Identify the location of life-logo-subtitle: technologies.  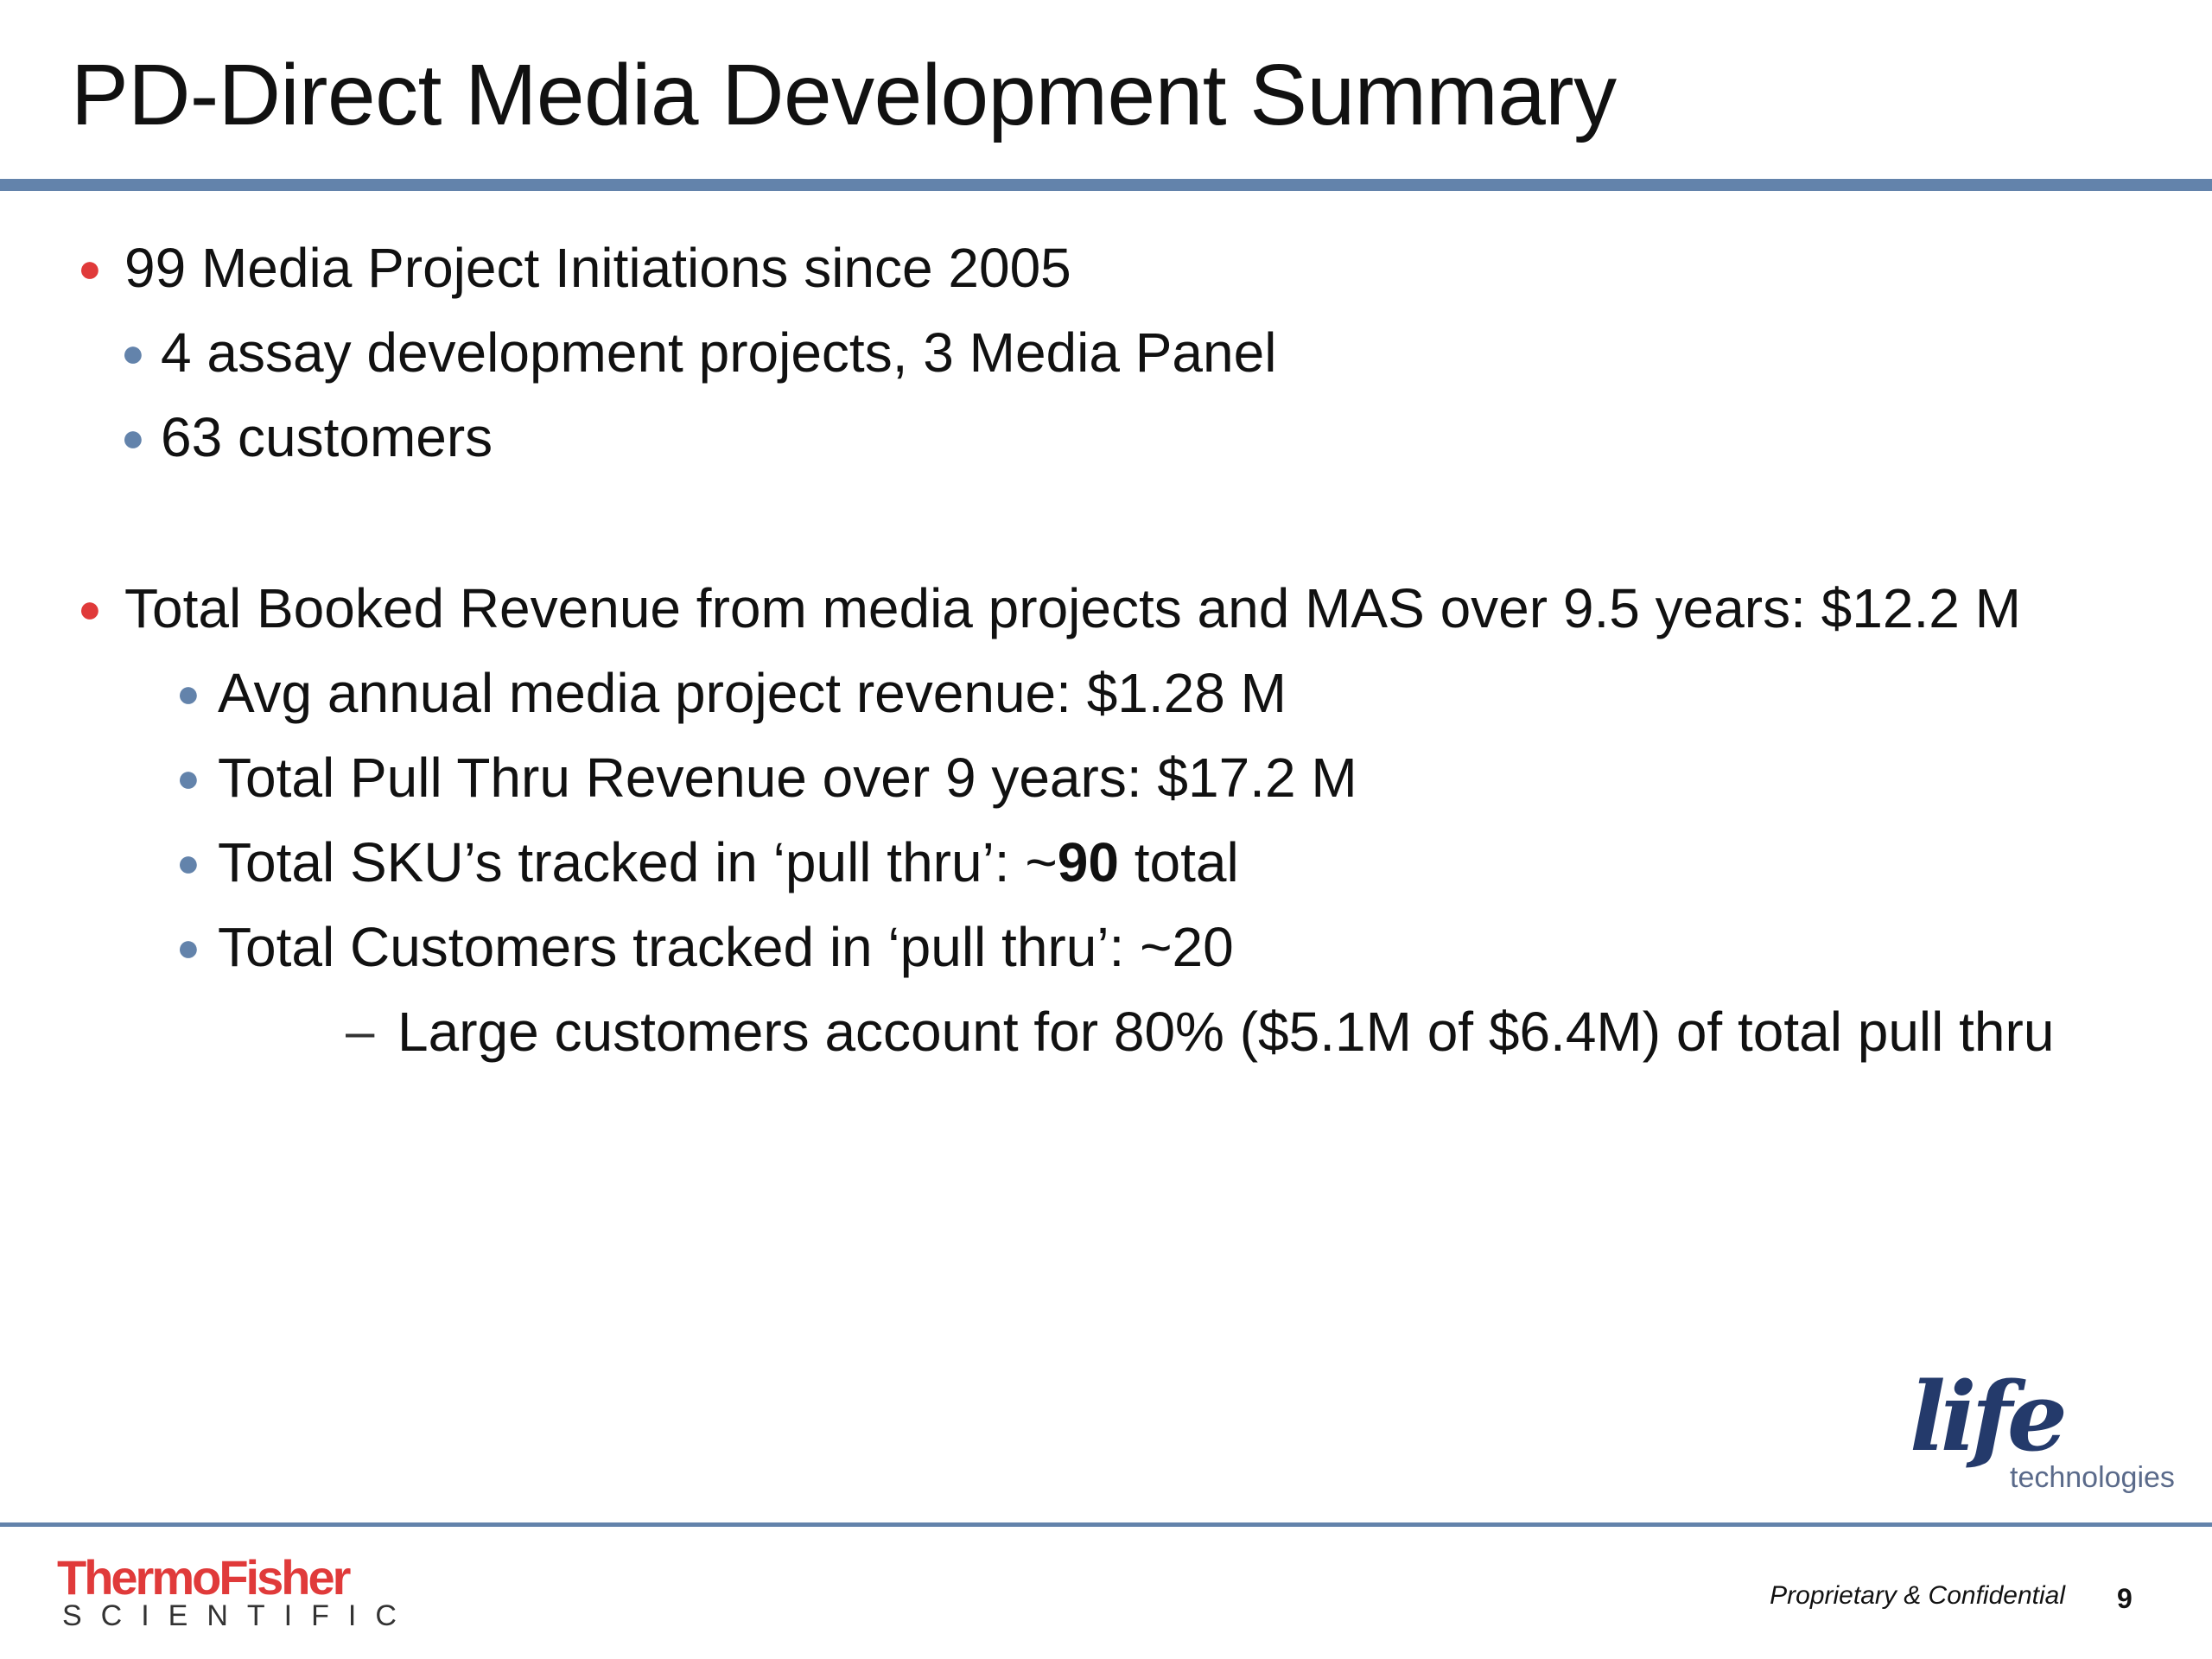
(2092, 1477).